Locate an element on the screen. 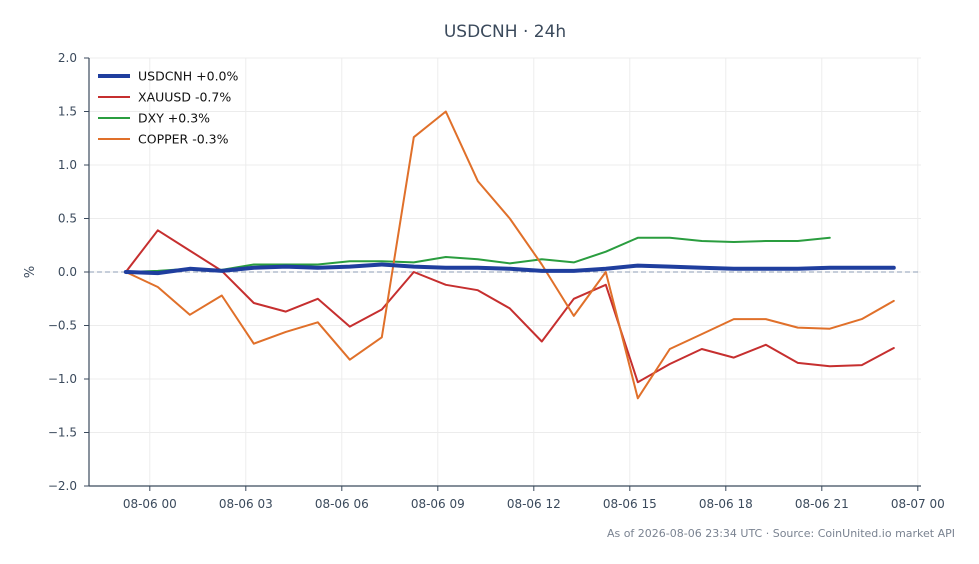  y-axis-label: % is located at coordinates (30, 272).